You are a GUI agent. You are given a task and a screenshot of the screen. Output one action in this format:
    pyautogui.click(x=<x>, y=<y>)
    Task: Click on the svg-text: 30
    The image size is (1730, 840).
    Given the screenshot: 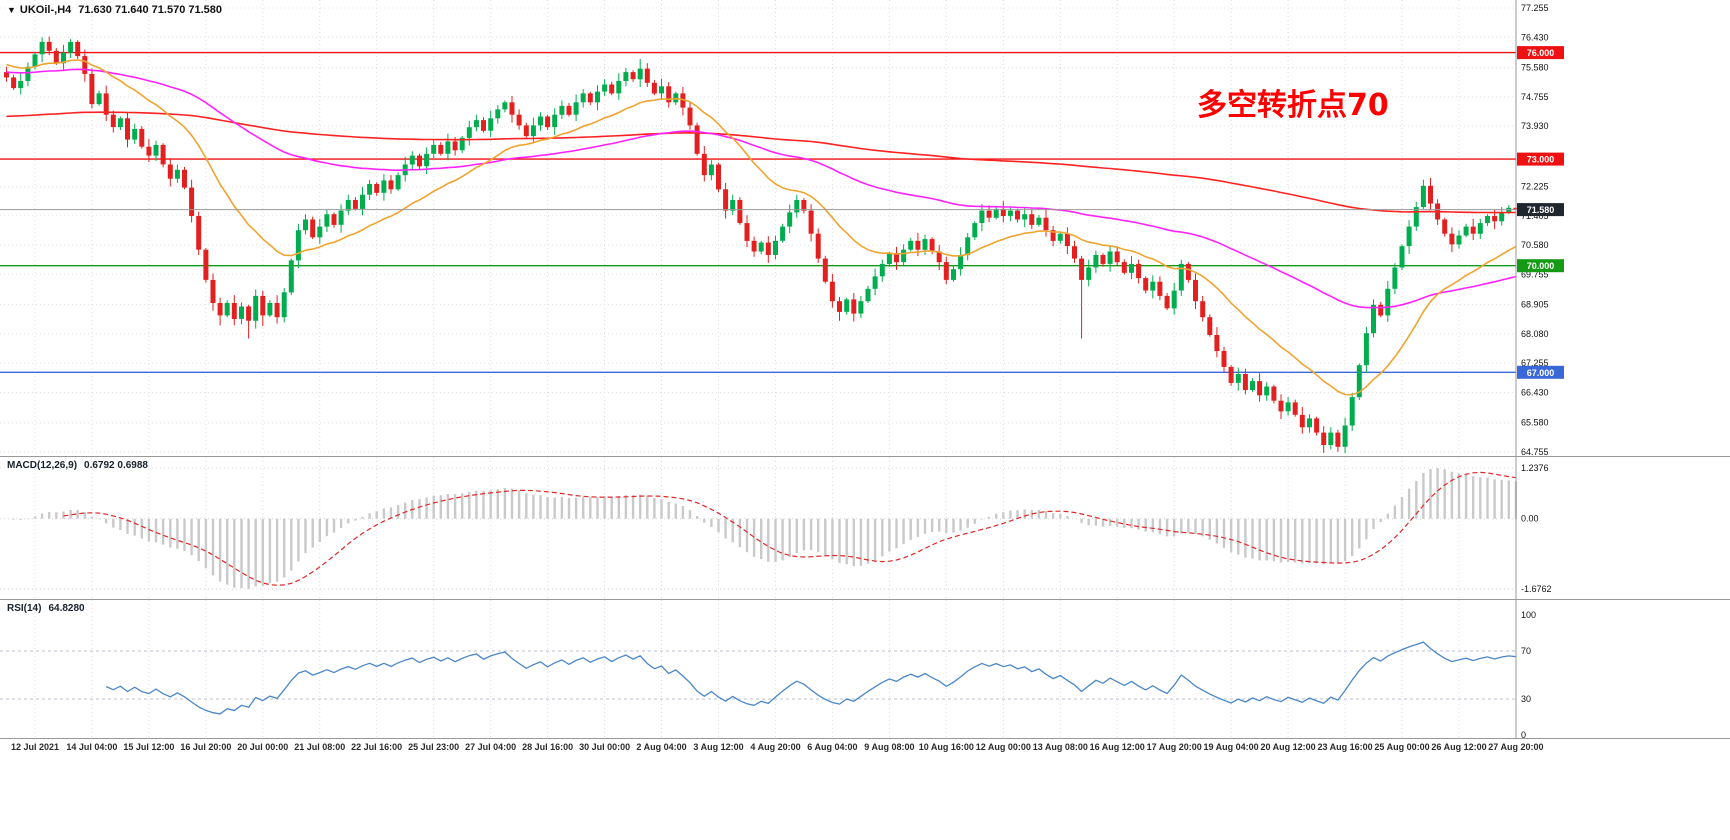 What is the action you would take?
    pyautogui.click(x=1526, y=699)
    